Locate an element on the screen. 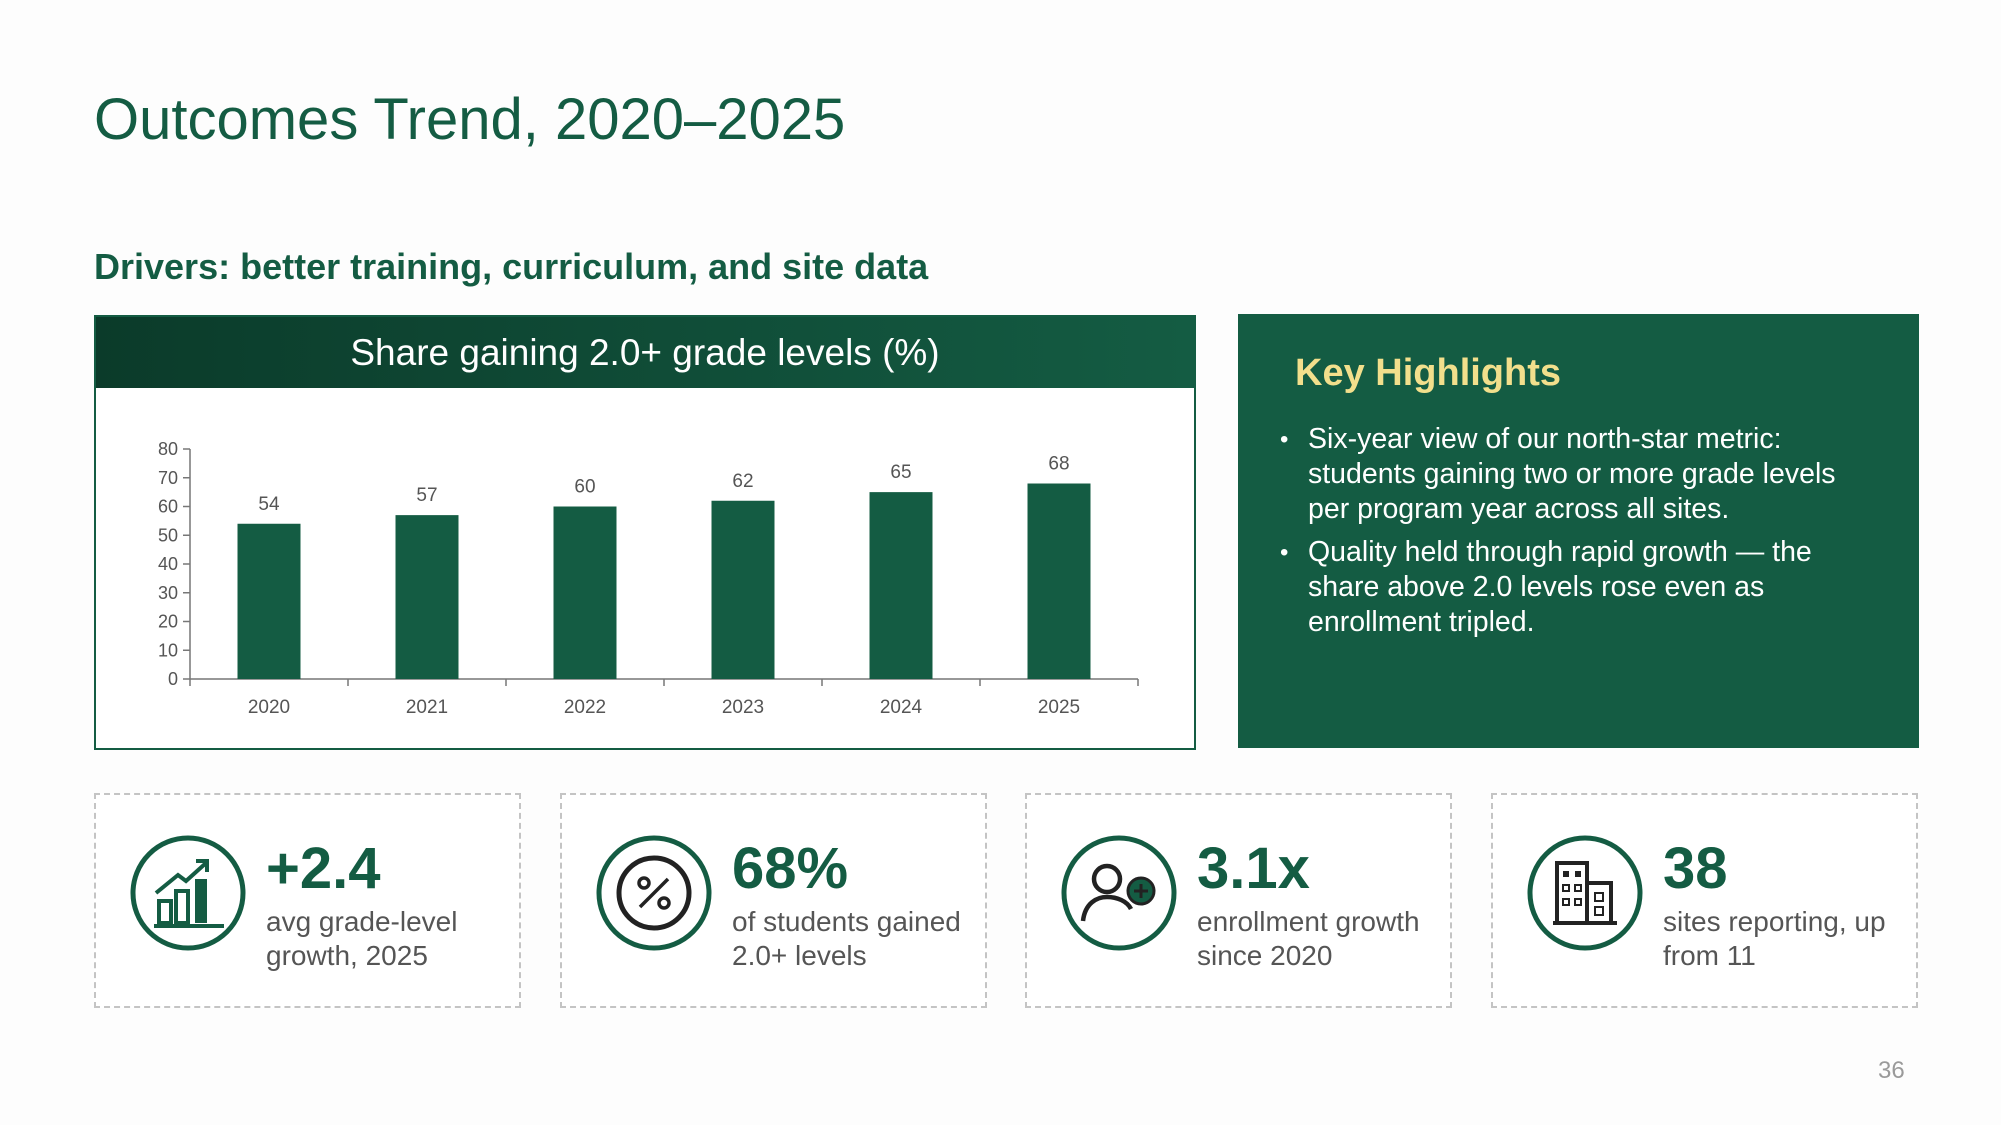  page-number: 36 is located at coordinates (1891, 1070).